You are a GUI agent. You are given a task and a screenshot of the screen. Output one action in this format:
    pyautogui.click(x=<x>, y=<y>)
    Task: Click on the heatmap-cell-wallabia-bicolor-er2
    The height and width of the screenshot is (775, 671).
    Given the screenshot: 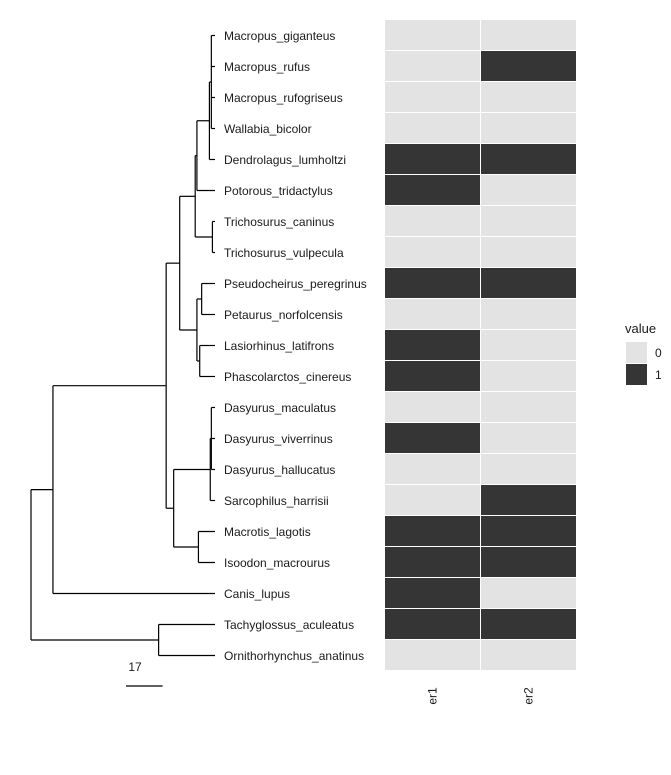 What is the action you would take?
    pyautogui.click(x=528, y=128)
    